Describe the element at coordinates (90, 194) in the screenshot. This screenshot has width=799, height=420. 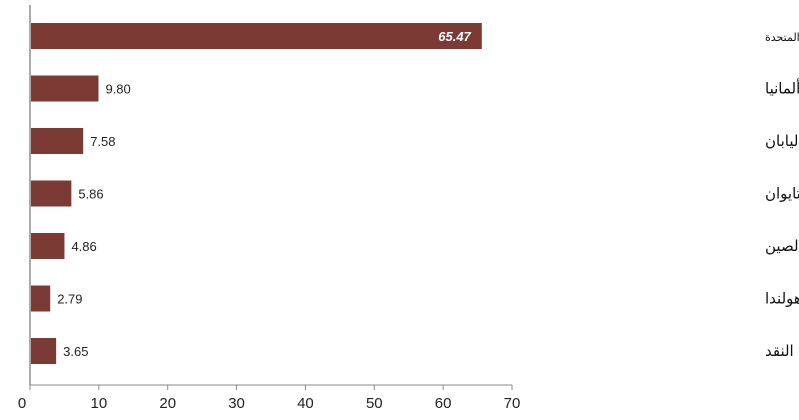
I see `bar-value-label-3: 5.86` at that location.